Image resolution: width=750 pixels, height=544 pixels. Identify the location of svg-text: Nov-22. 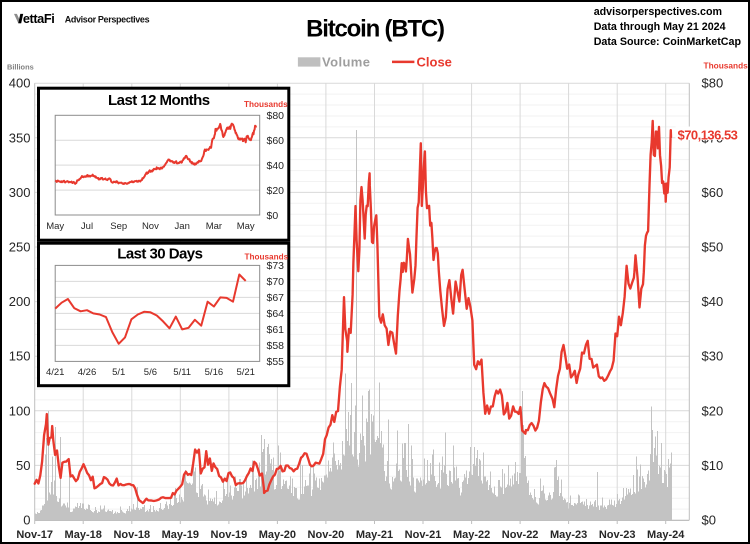
(520, 535).